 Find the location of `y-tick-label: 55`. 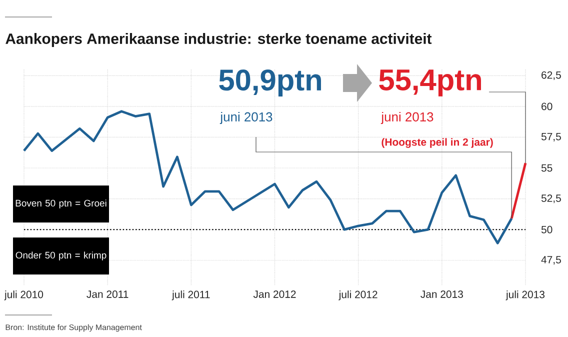

y-tick-label: 55 is located at coordinates (546, 168).